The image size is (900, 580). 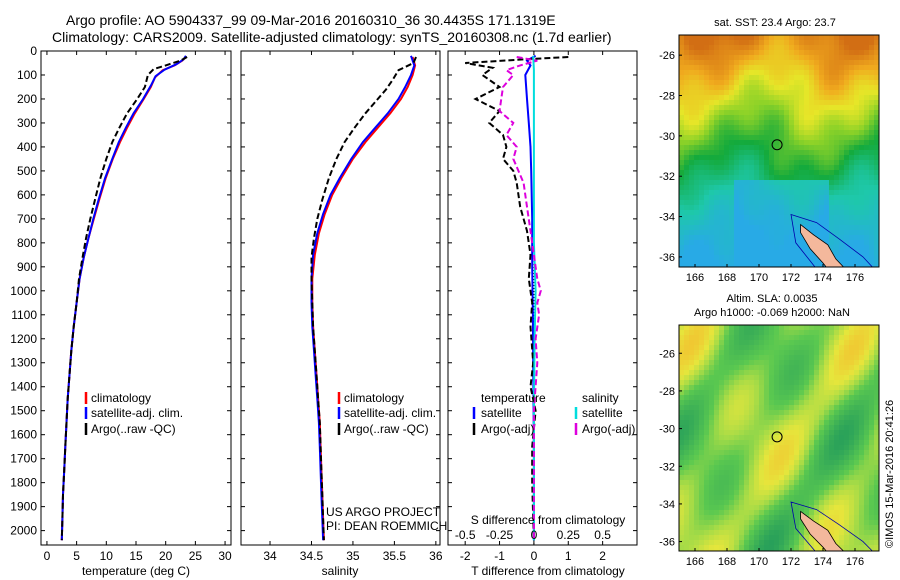 I want to click on salinity-xlabel: salinity, so click(x=340, y=571).